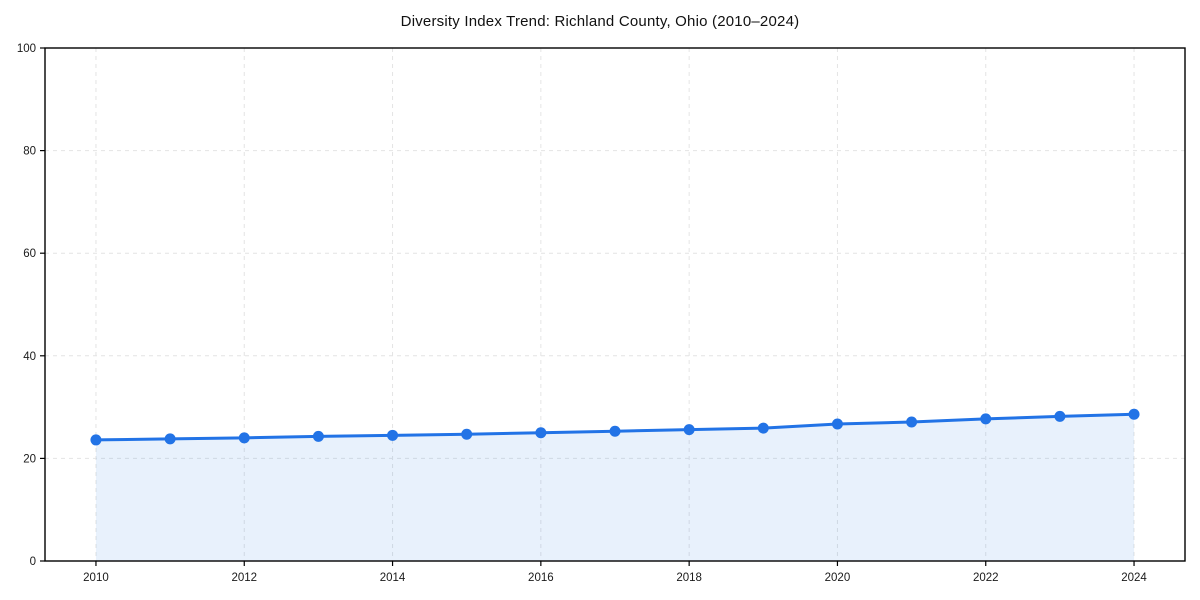 This screenshot has width=1200, height=600. What do you see at coordinates (986, 578) in the screenshot?
I see `x-tick-label: 2022` at bounding box center [986, 578].